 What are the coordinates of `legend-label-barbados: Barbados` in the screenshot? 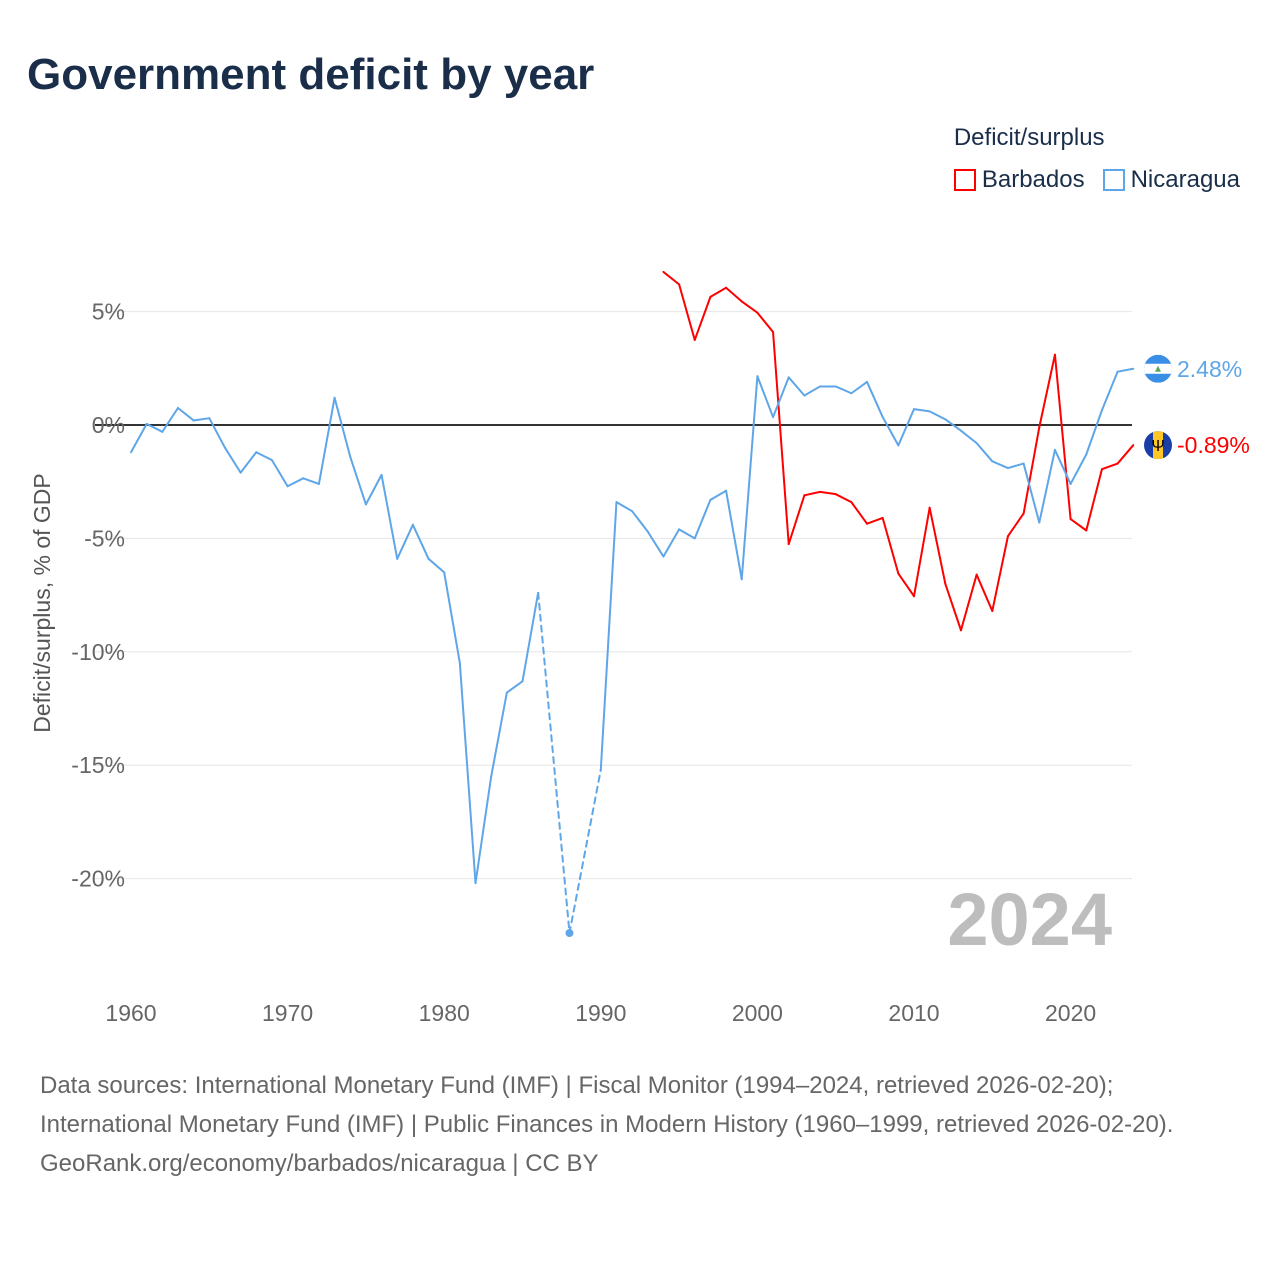 It's located at (1033, 179).